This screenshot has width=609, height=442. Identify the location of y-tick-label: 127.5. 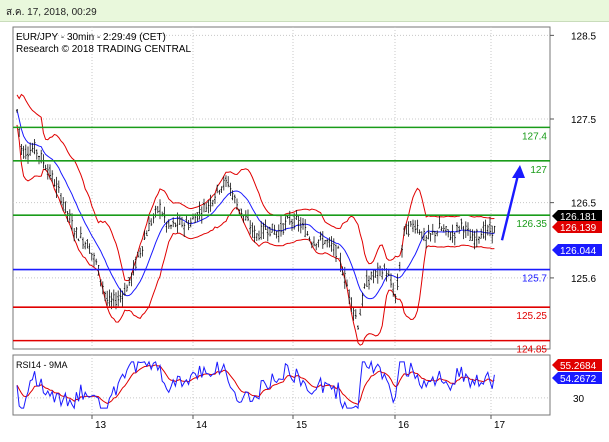
(583, 120).